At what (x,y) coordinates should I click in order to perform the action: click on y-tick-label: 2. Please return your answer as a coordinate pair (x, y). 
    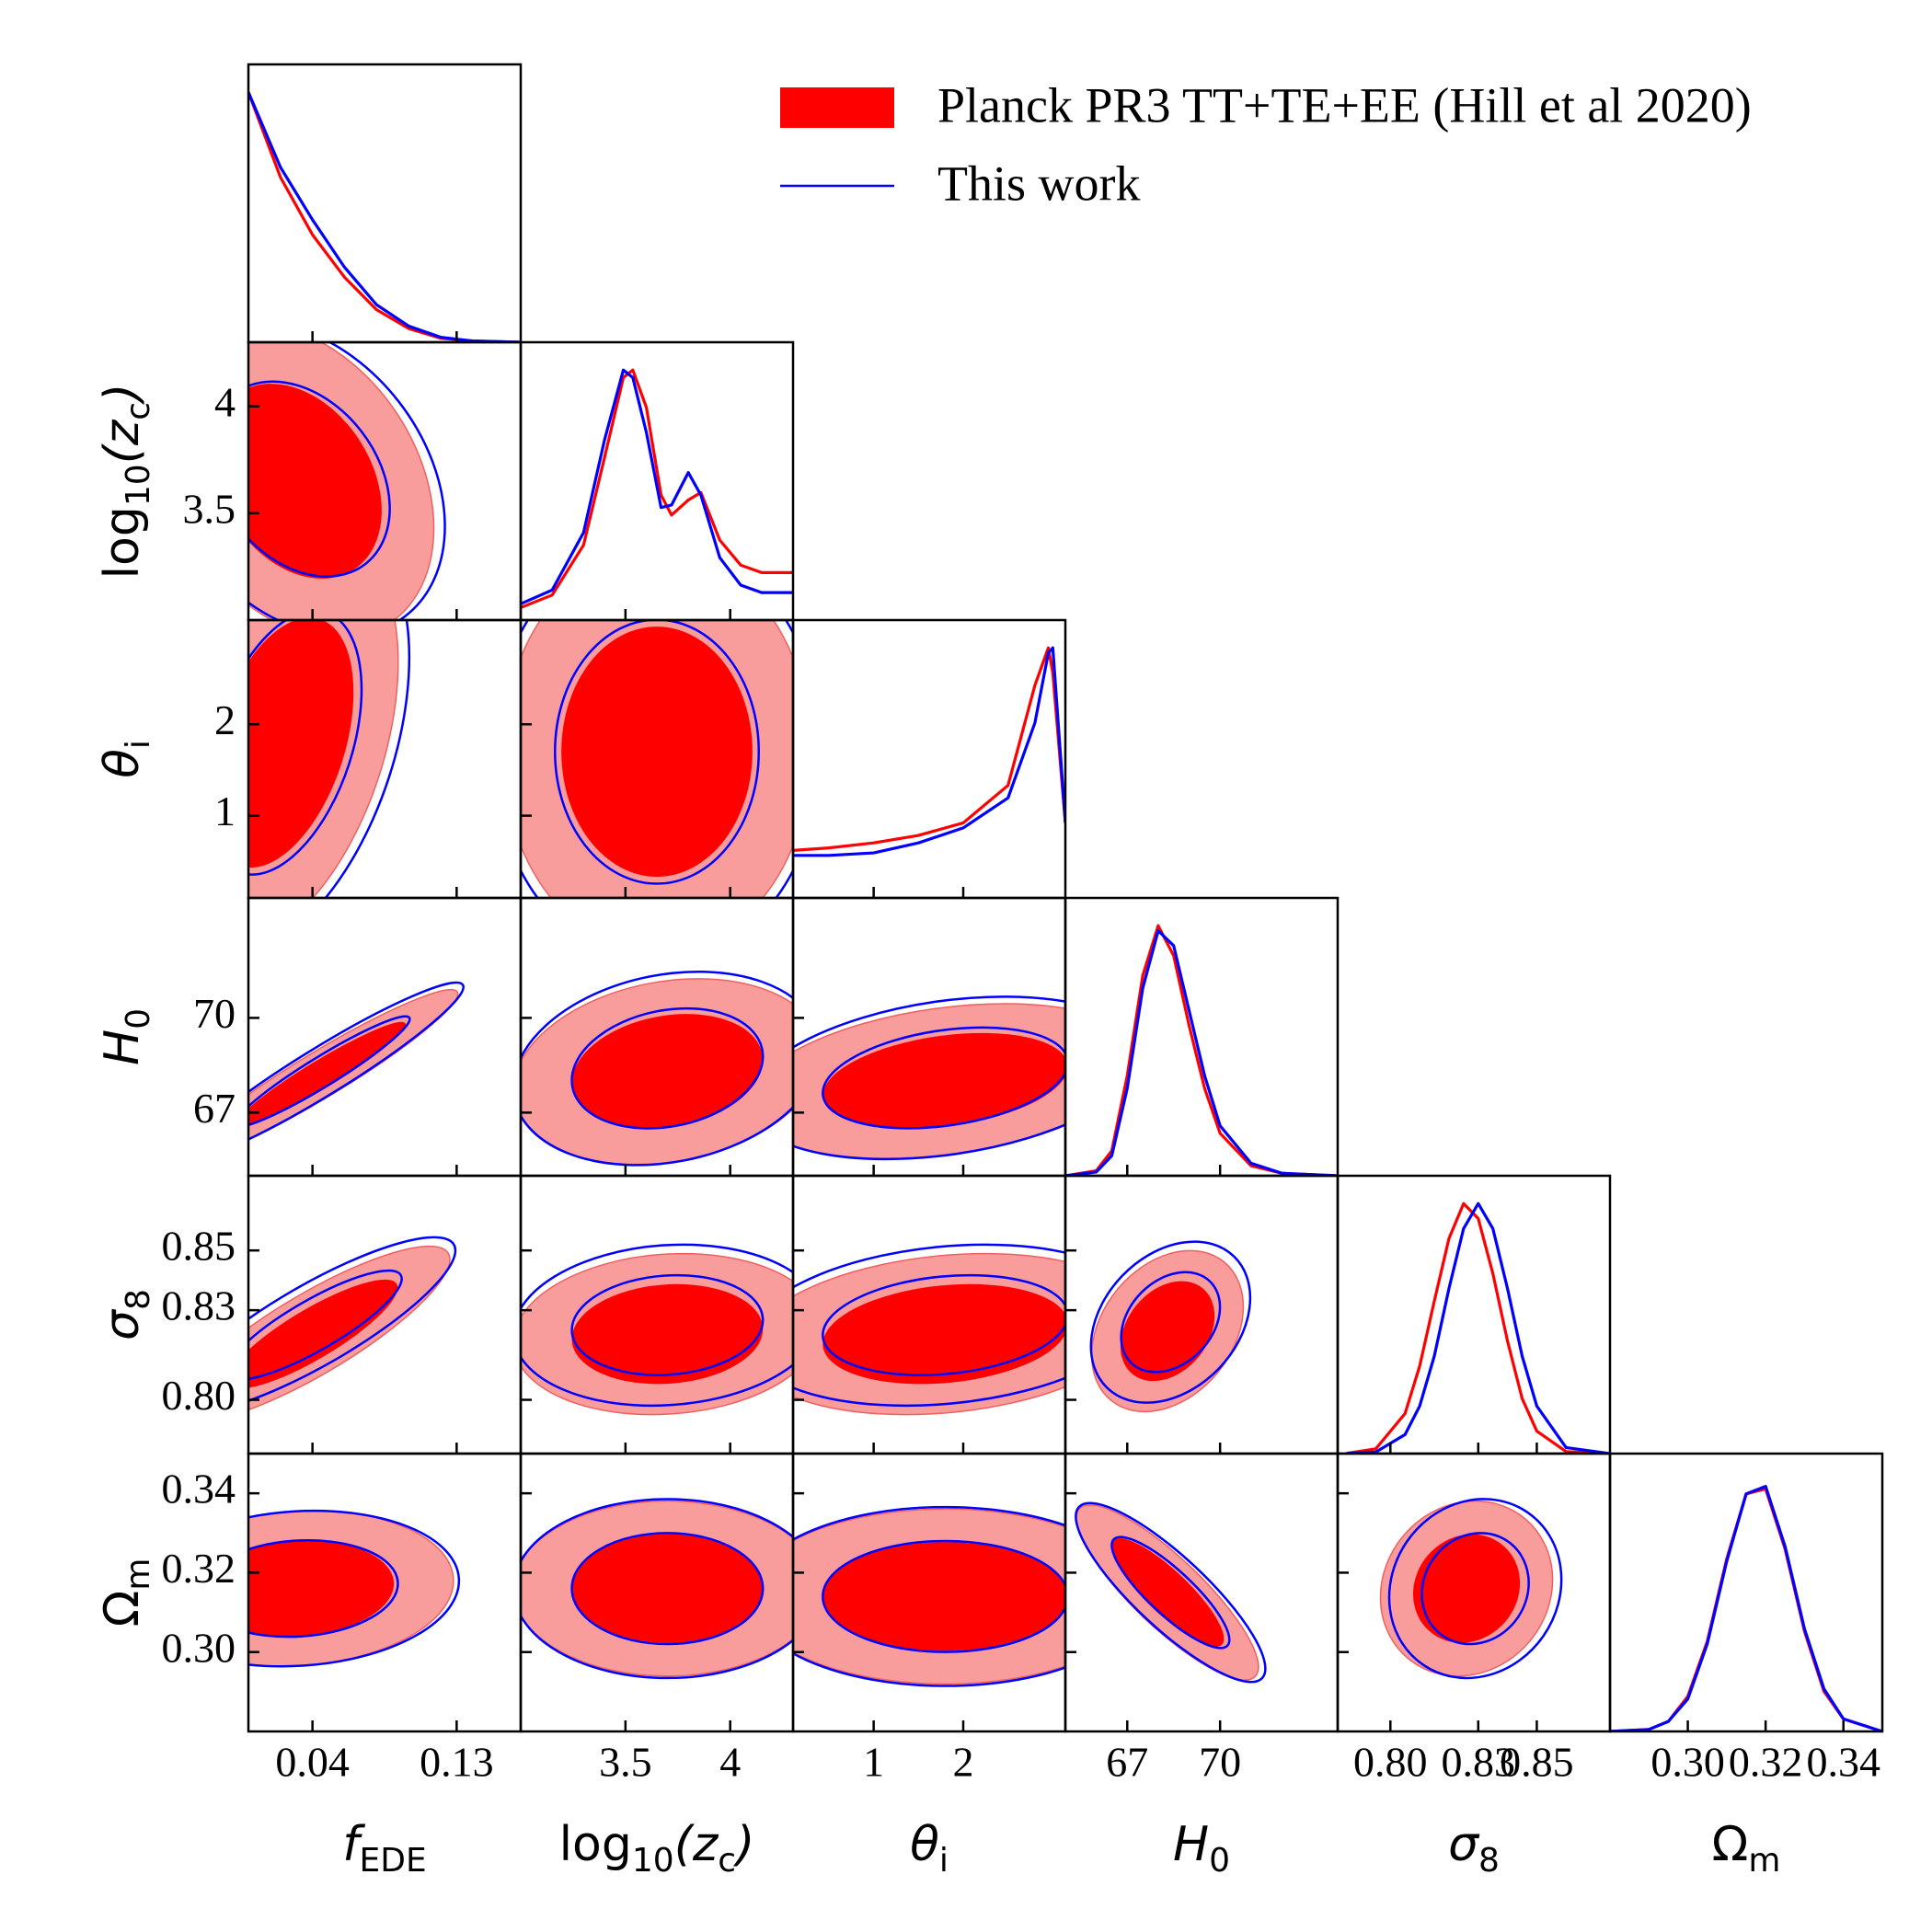
    Looking at the image, I should click on (225, 719).